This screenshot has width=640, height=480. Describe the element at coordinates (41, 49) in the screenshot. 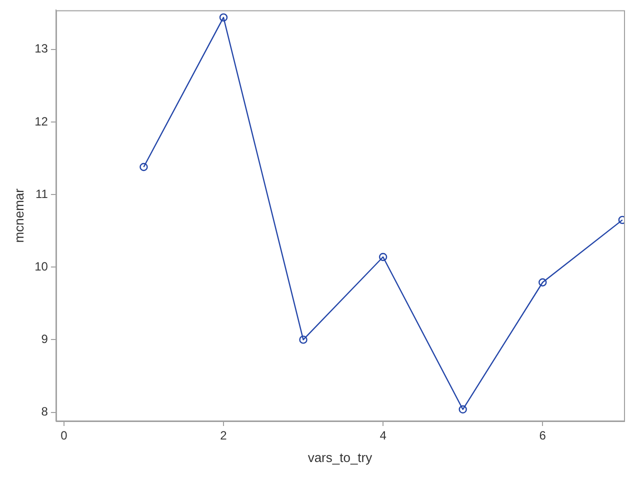

I see `y-tick-label: 13` at that location.